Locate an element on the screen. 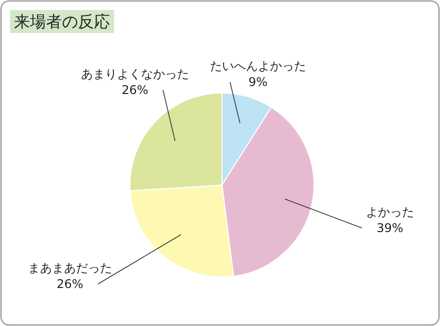  slice-label: よかった is located at coordinates (390, 212).